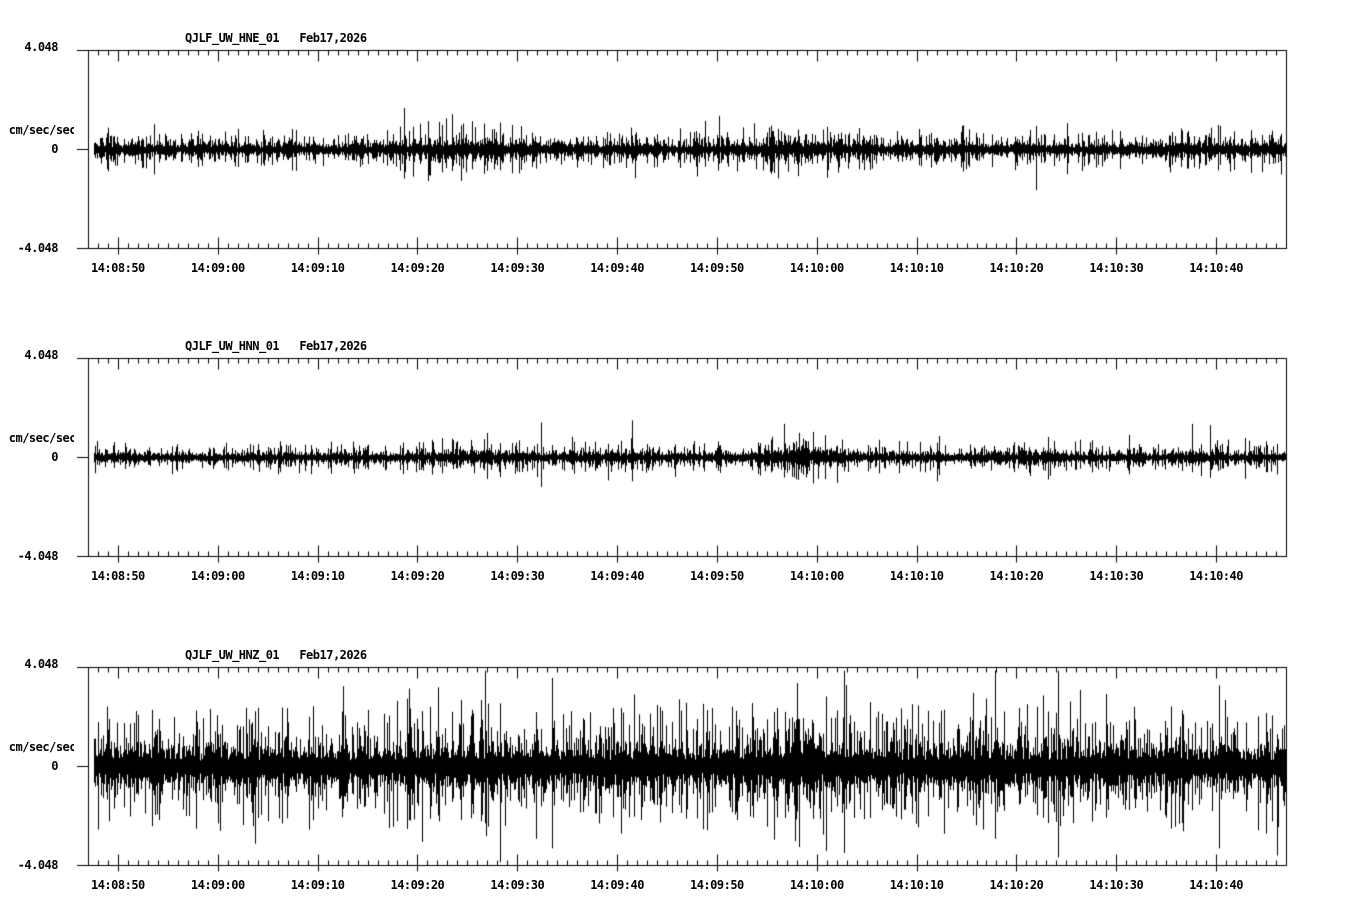  Describe the element at coordinates (276, 655) in the screenshot. I see `panel-title: QJLF_UW_HNZ_01 Feb17,2026` at that location.